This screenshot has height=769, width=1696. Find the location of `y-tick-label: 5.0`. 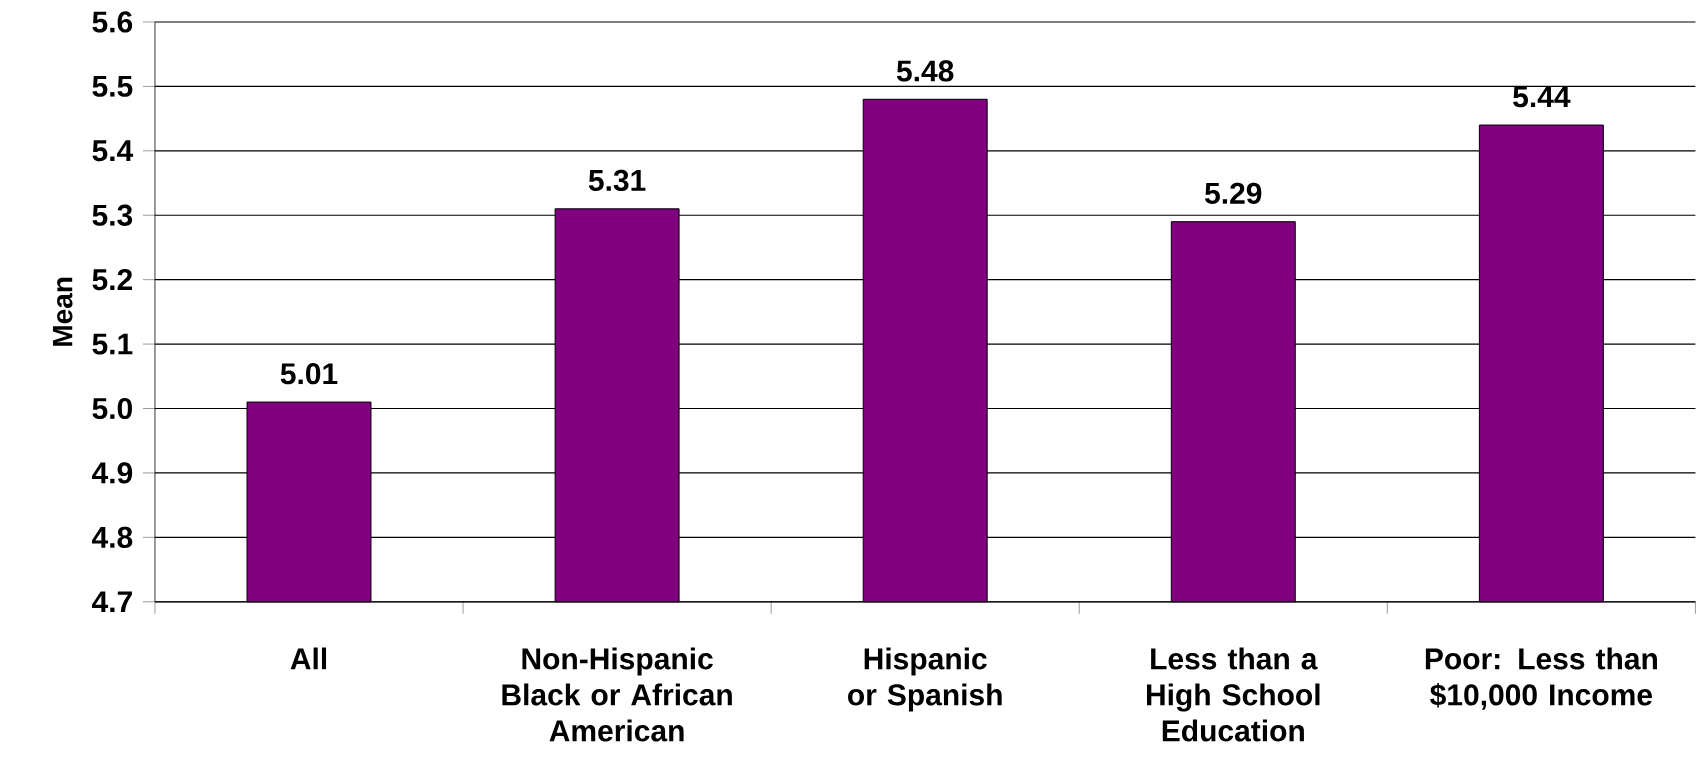

y-tick-label: 5.0 is located at coordinates (112, 409).